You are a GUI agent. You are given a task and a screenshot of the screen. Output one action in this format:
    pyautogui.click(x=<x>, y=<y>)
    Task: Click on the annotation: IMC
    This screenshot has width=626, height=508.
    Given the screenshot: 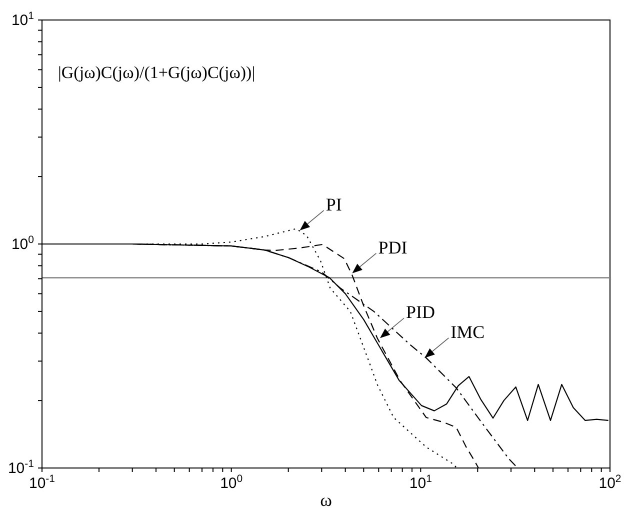 What is the action you would take?
    pyautogui.click(x=467, y=332)
    